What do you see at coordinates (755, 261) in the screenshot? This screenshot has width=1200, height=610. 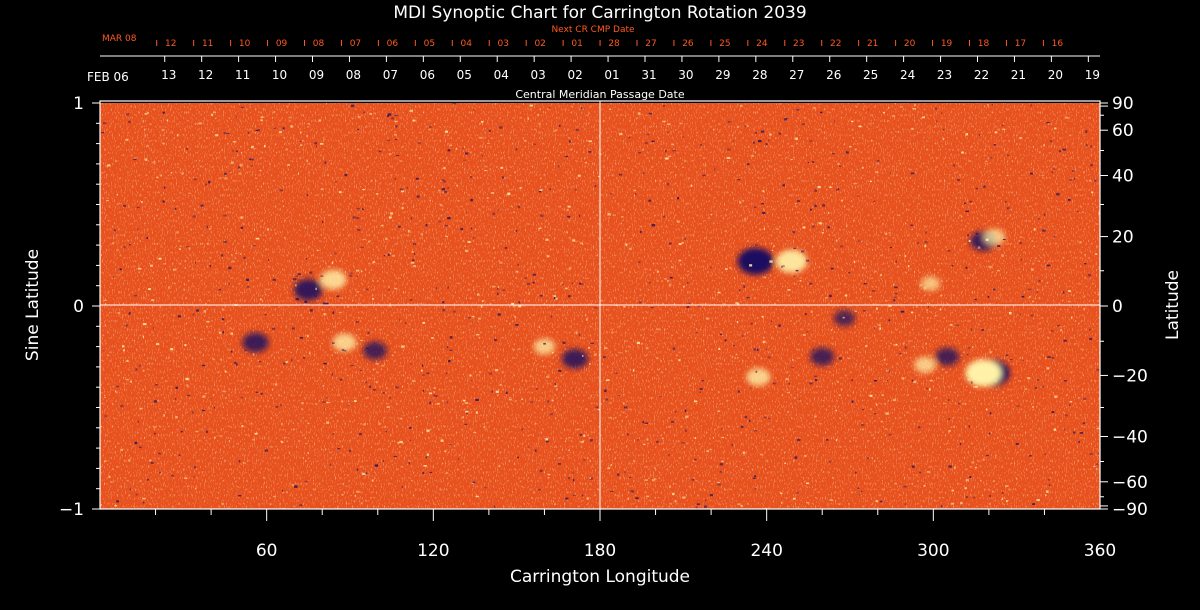 I see `negative-region` at bounding box center [755, 261].